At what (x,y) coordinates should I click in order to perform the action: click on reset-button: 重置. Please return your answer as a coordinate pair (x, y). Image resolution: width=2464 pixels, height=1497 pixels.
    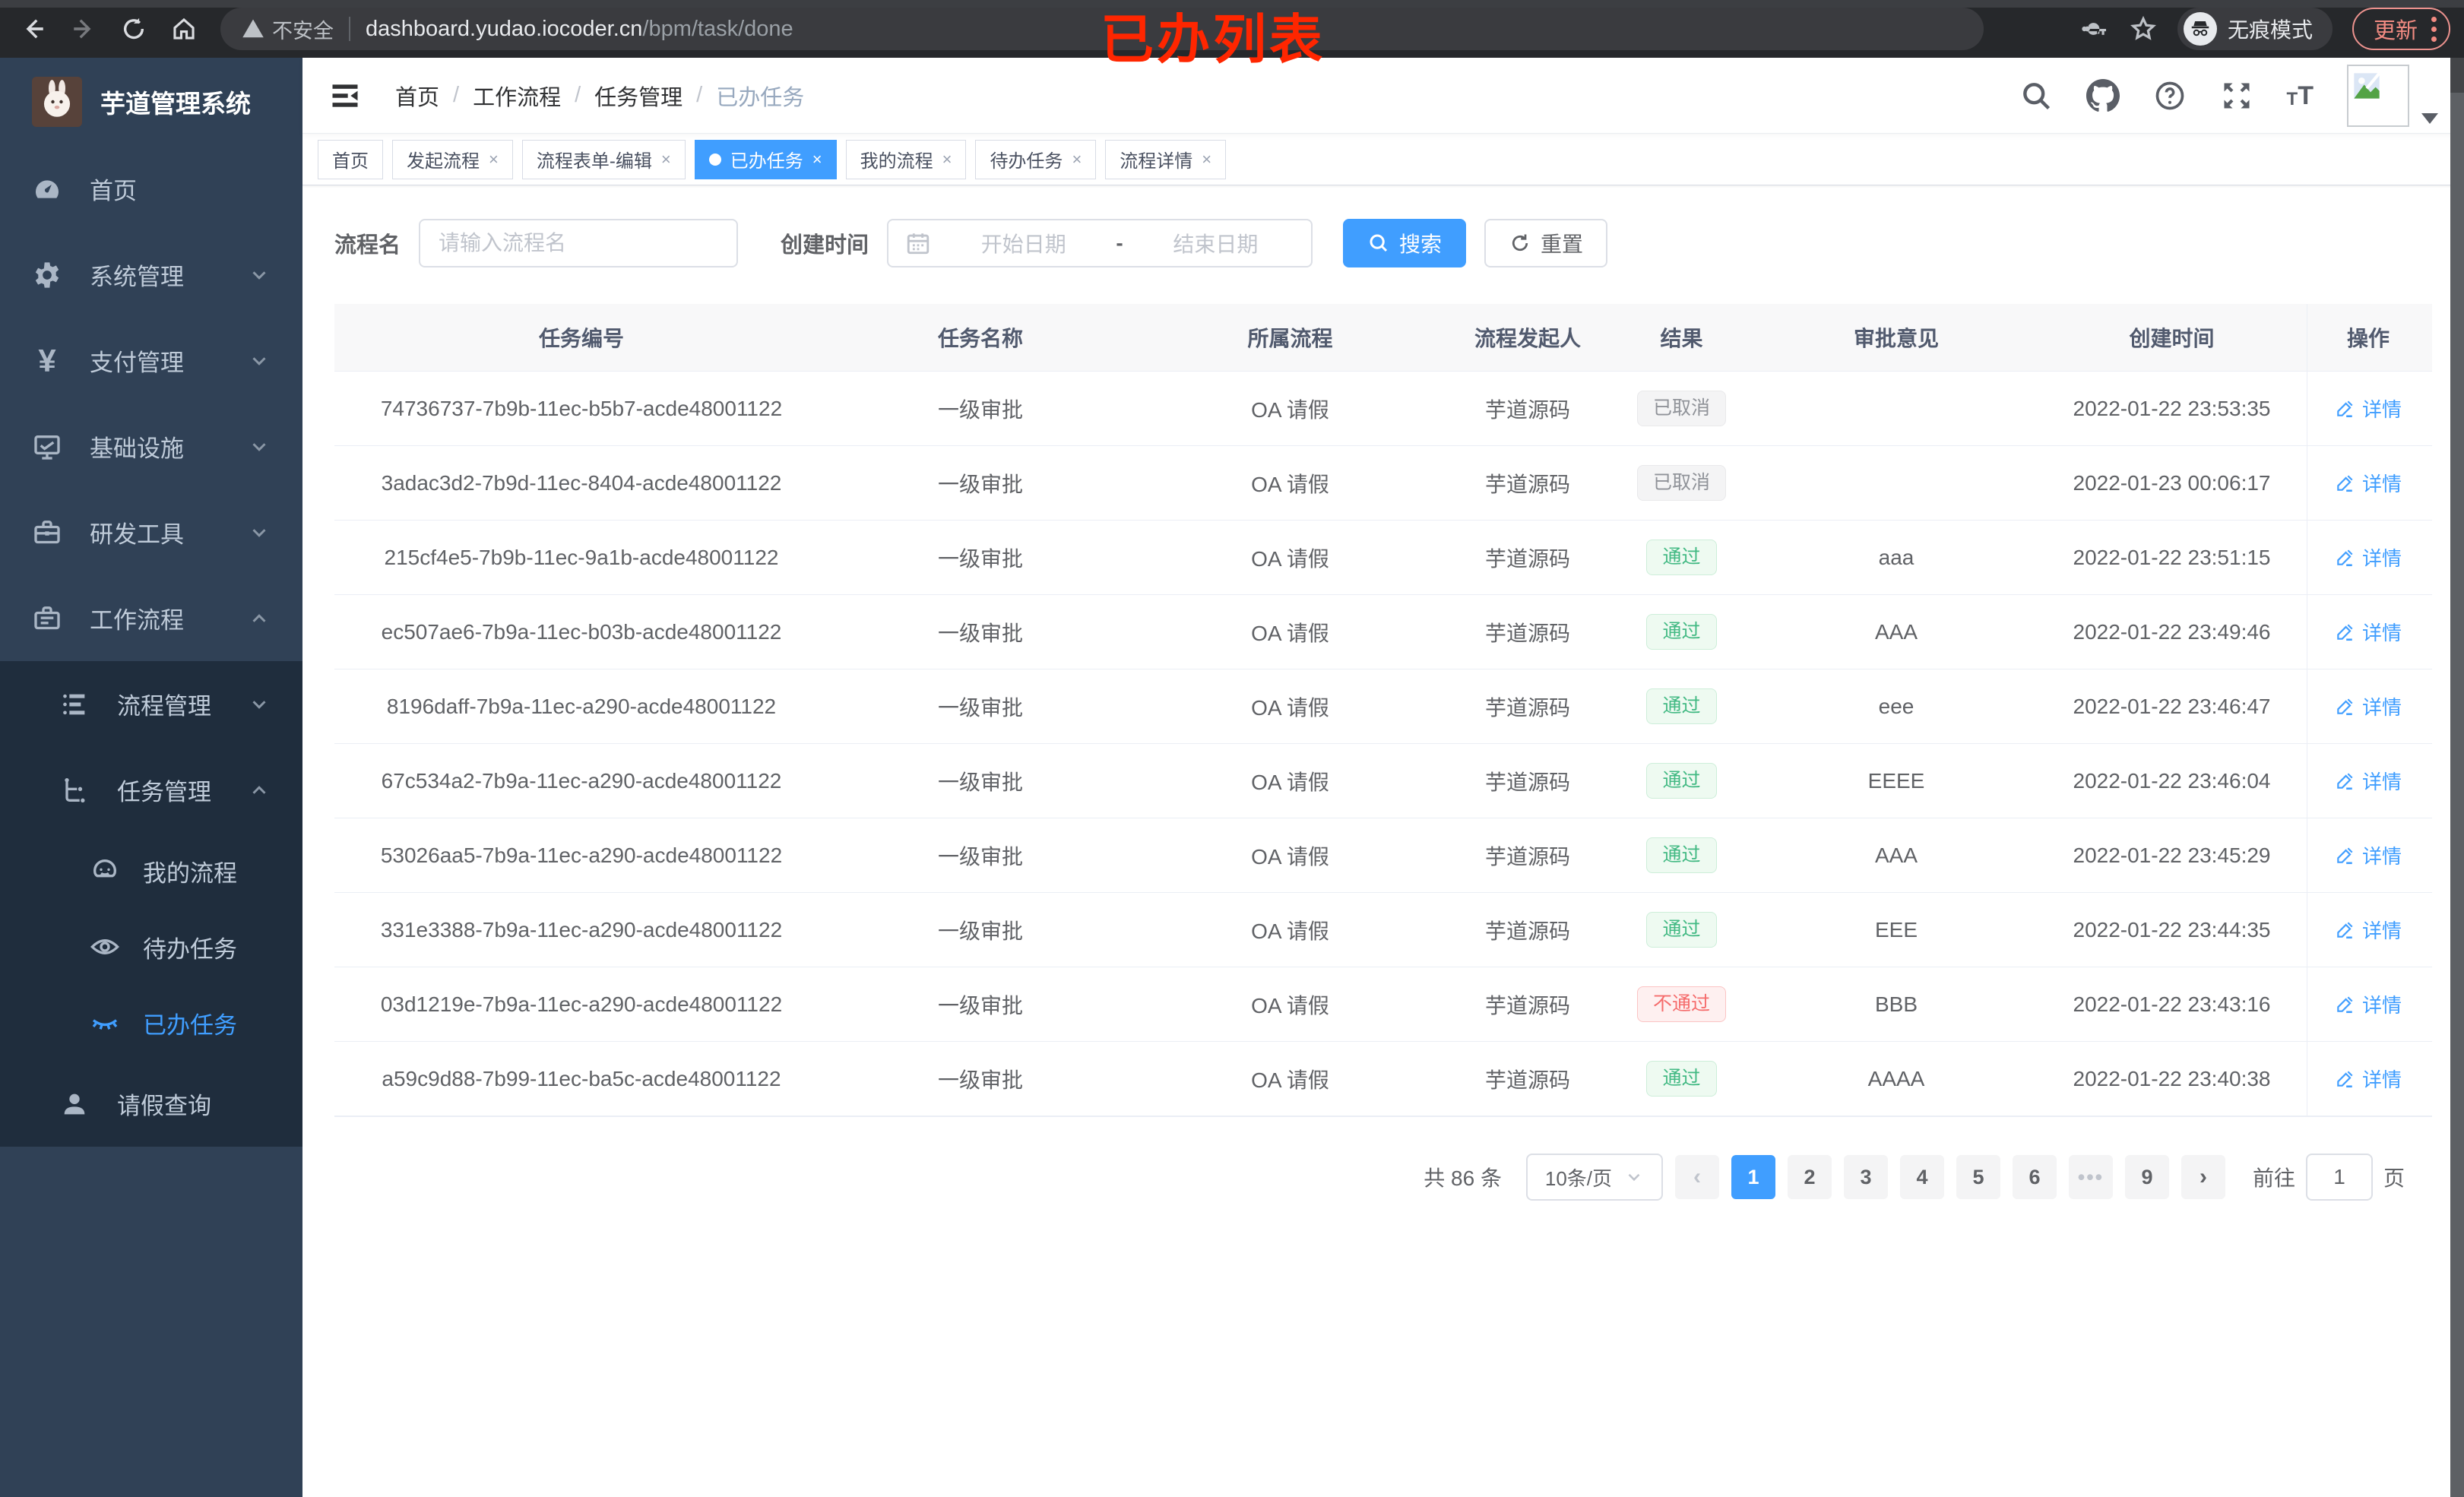
    Looking at the image, I should click on (1546, 243).